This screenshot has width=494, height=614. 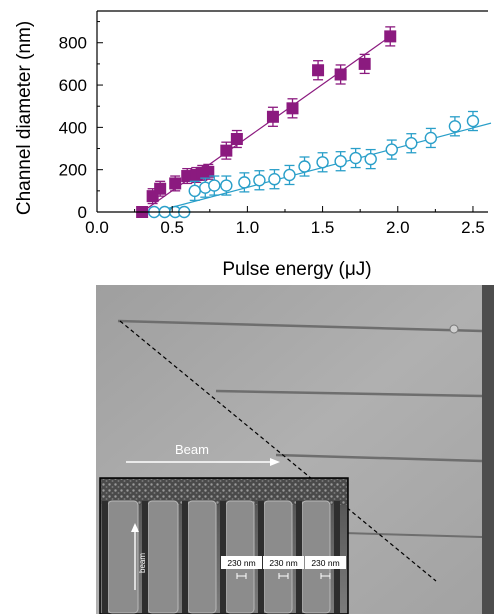 I want to click on y-tick-label: 800, so click(x=73, y=43).